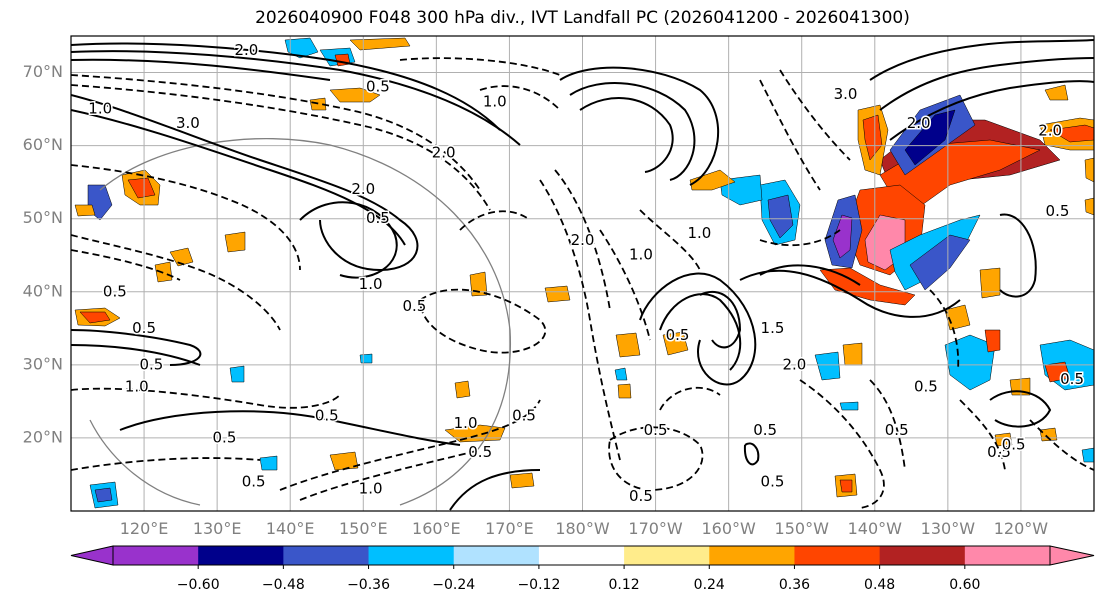 The height and width of the screenshot is (604, 1105). Describe the element at coordinates (875, 528) in the screenshot. I see `longitude-label: 140°W` at that location.